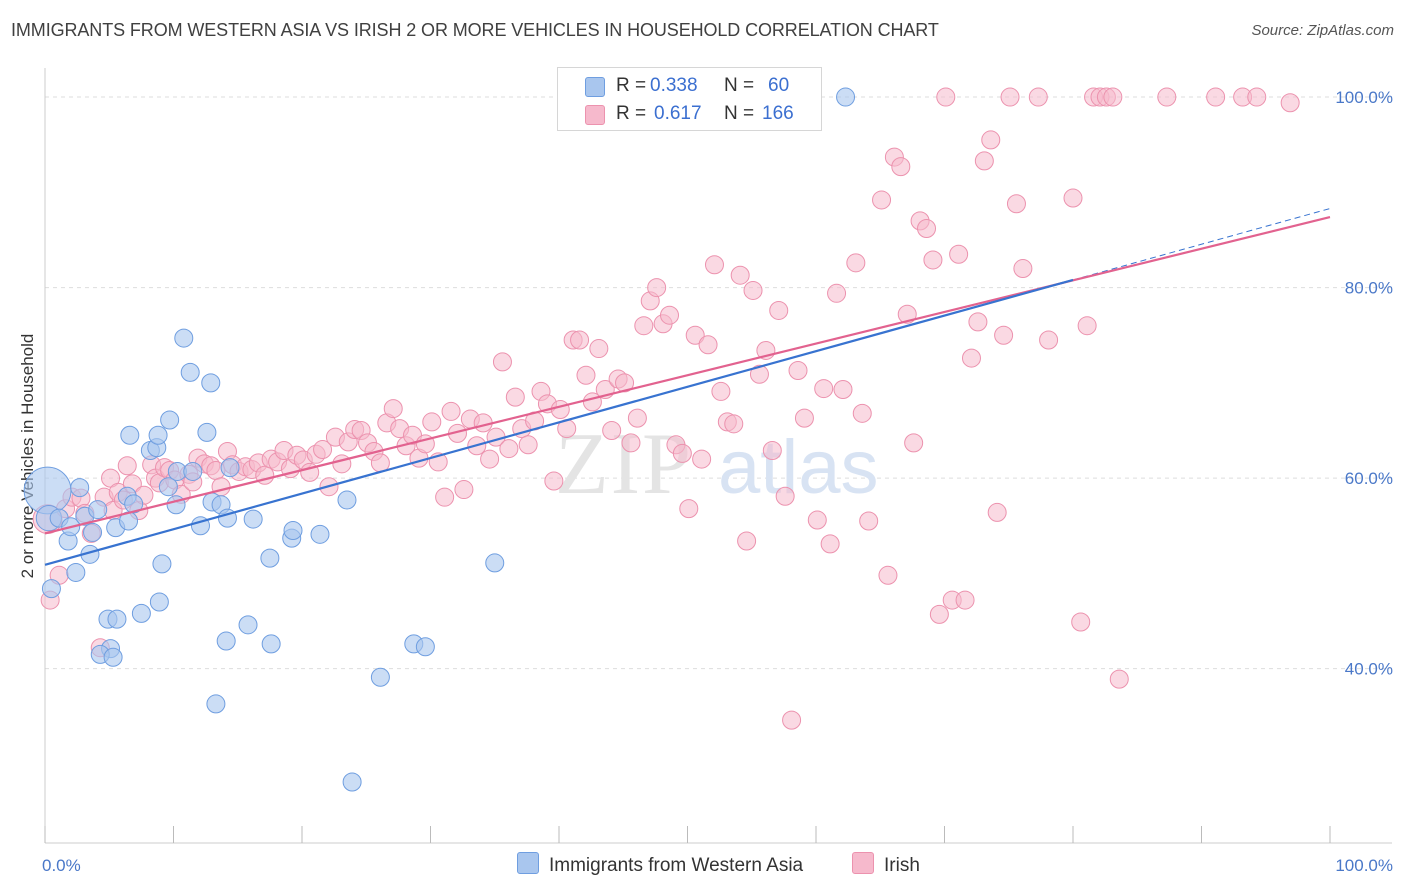 The image size is (1406, 892). I want to click on bottom-legend-irish: Irish, so click(886, 864).